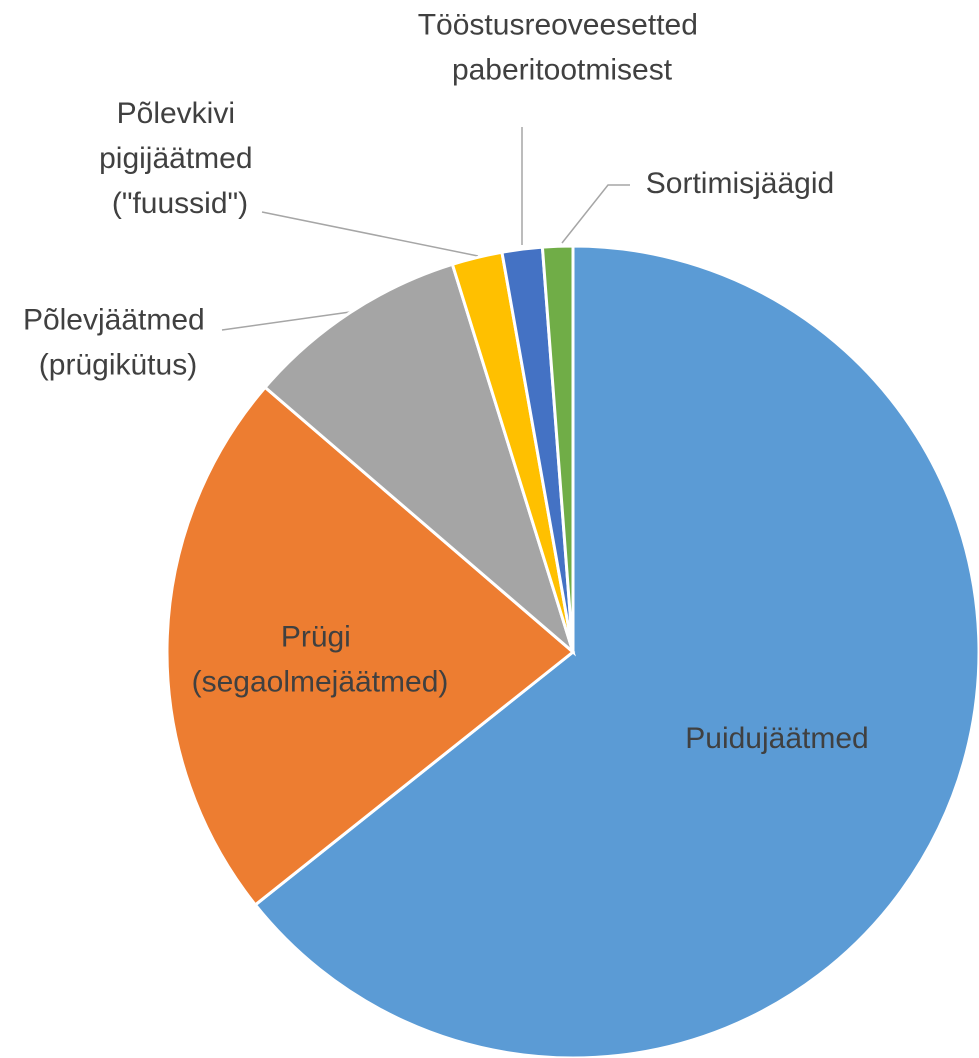 The height and width of the screenshot is (1058, 979). Describe the element at coordinates (320, 681) in the screenshot. I see `label-line: (segaolmejäätmed)` at that location.